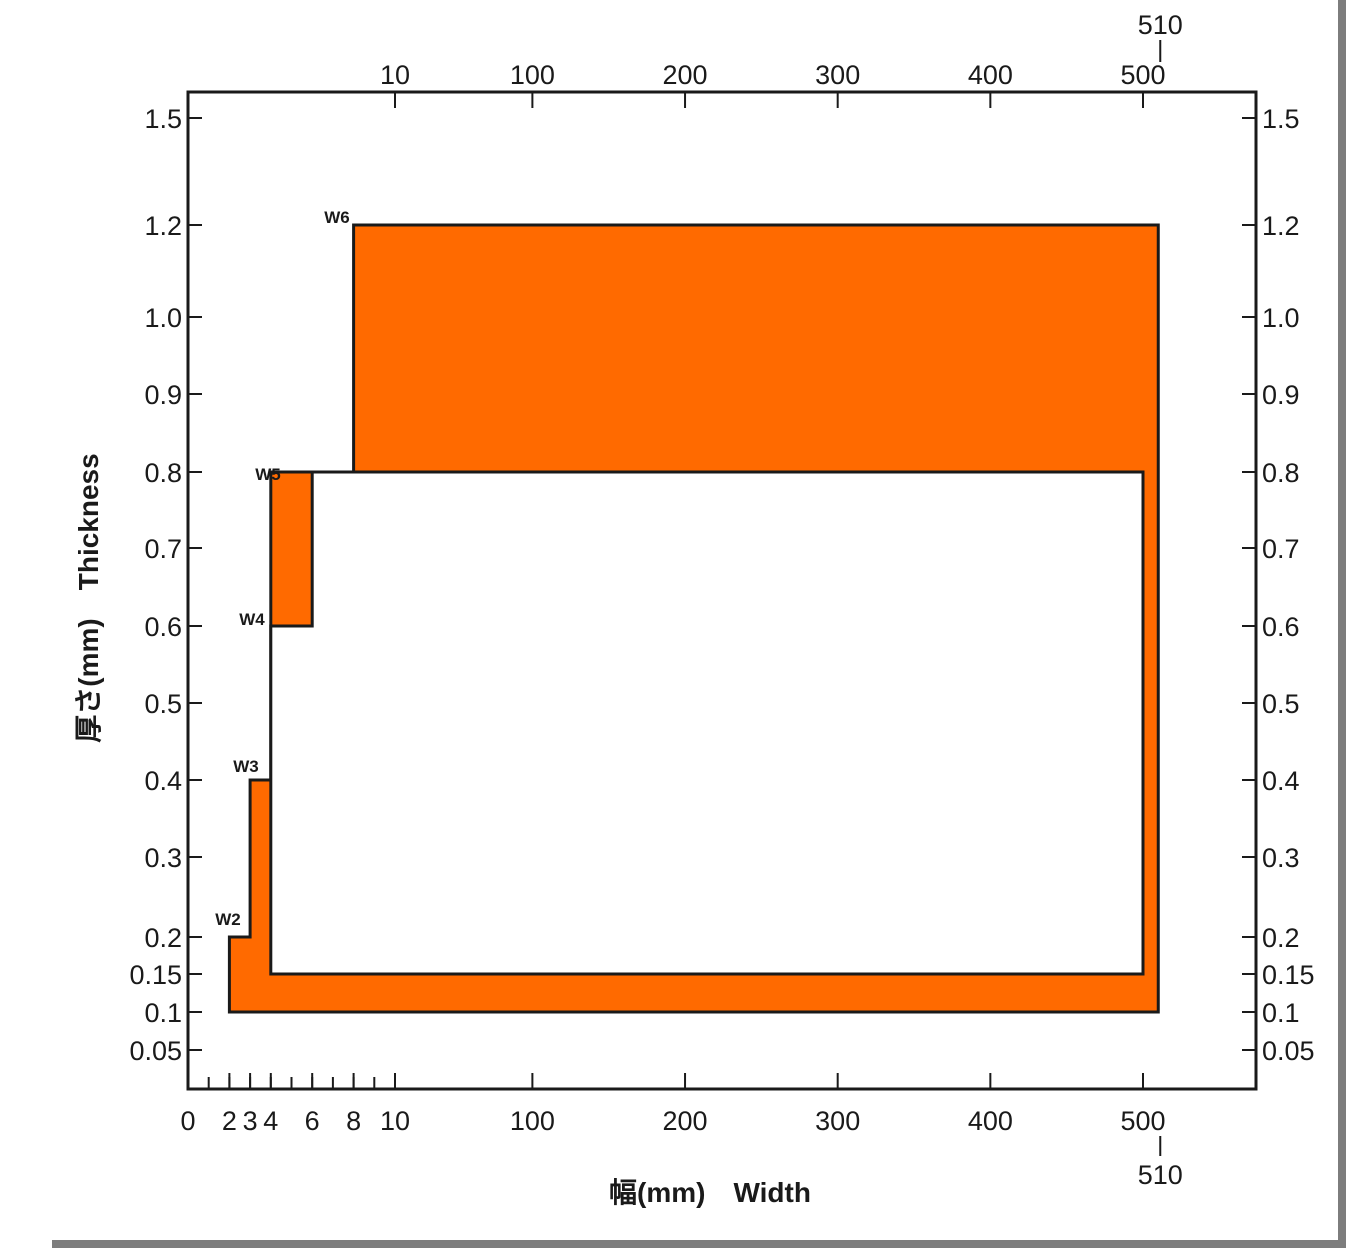 This screenshot has width=1353, height=1255. Describe the element at coordinates (1281, 473) in the screenshot. I see `y-tick-label-right: 0.8` at that location.